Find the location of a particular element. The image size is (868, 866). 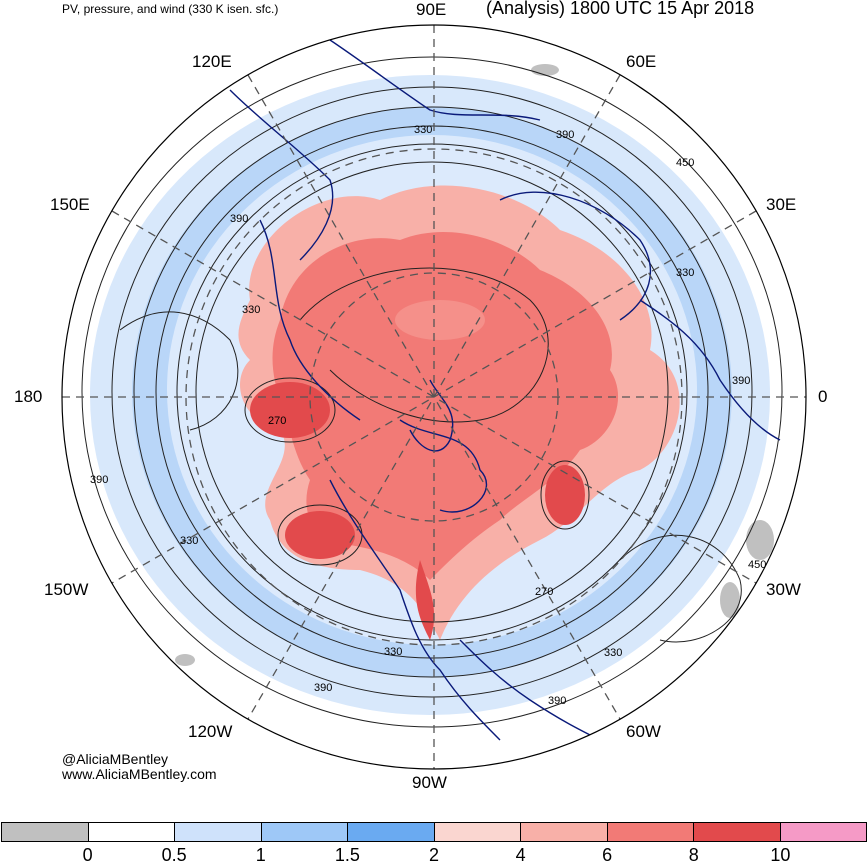

lon-label-180: 180 is located at coordinates (28, 396).